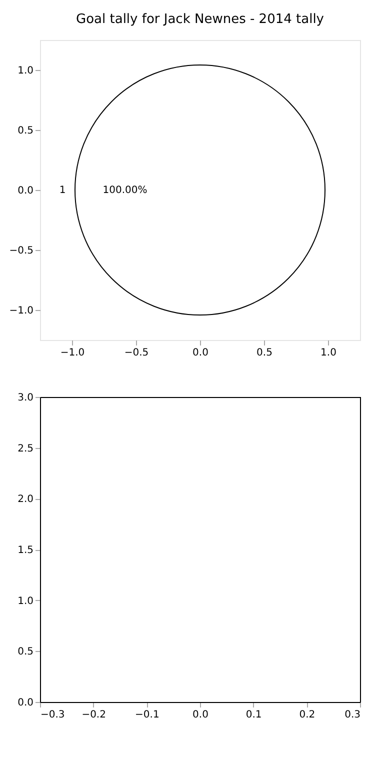 The image size is (390, 780). What do you see at coordinates (21, 311) in the screenshot?
I see `y-tick-label: −1.0` at bounding box center [21, 311].